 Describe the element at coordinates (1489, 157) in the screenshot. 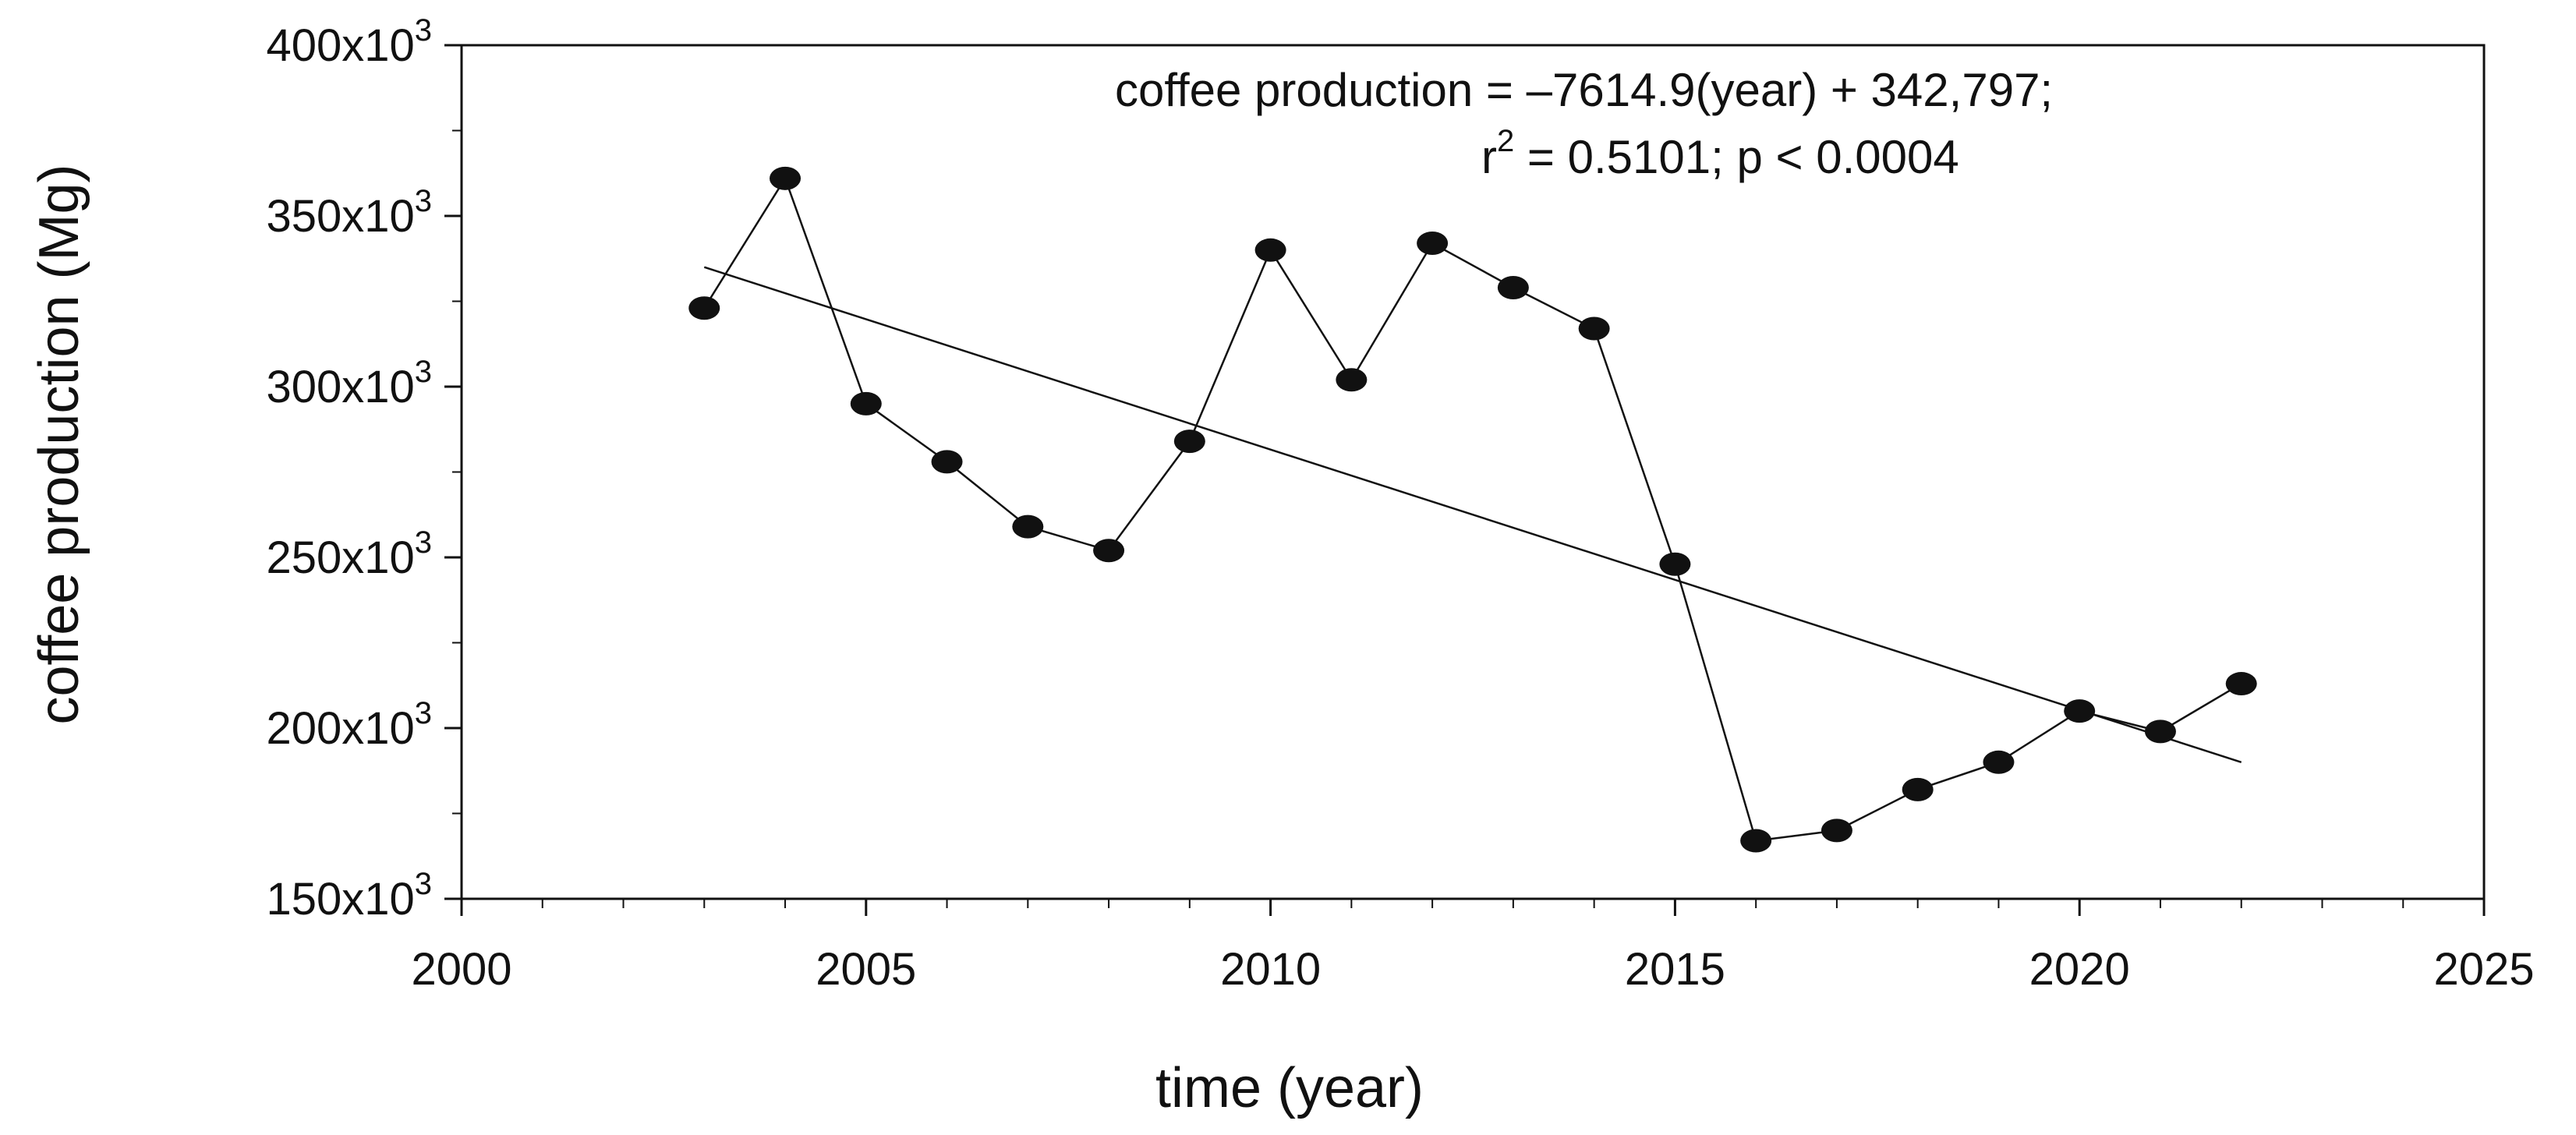

I see `r2-base: r` at that location.